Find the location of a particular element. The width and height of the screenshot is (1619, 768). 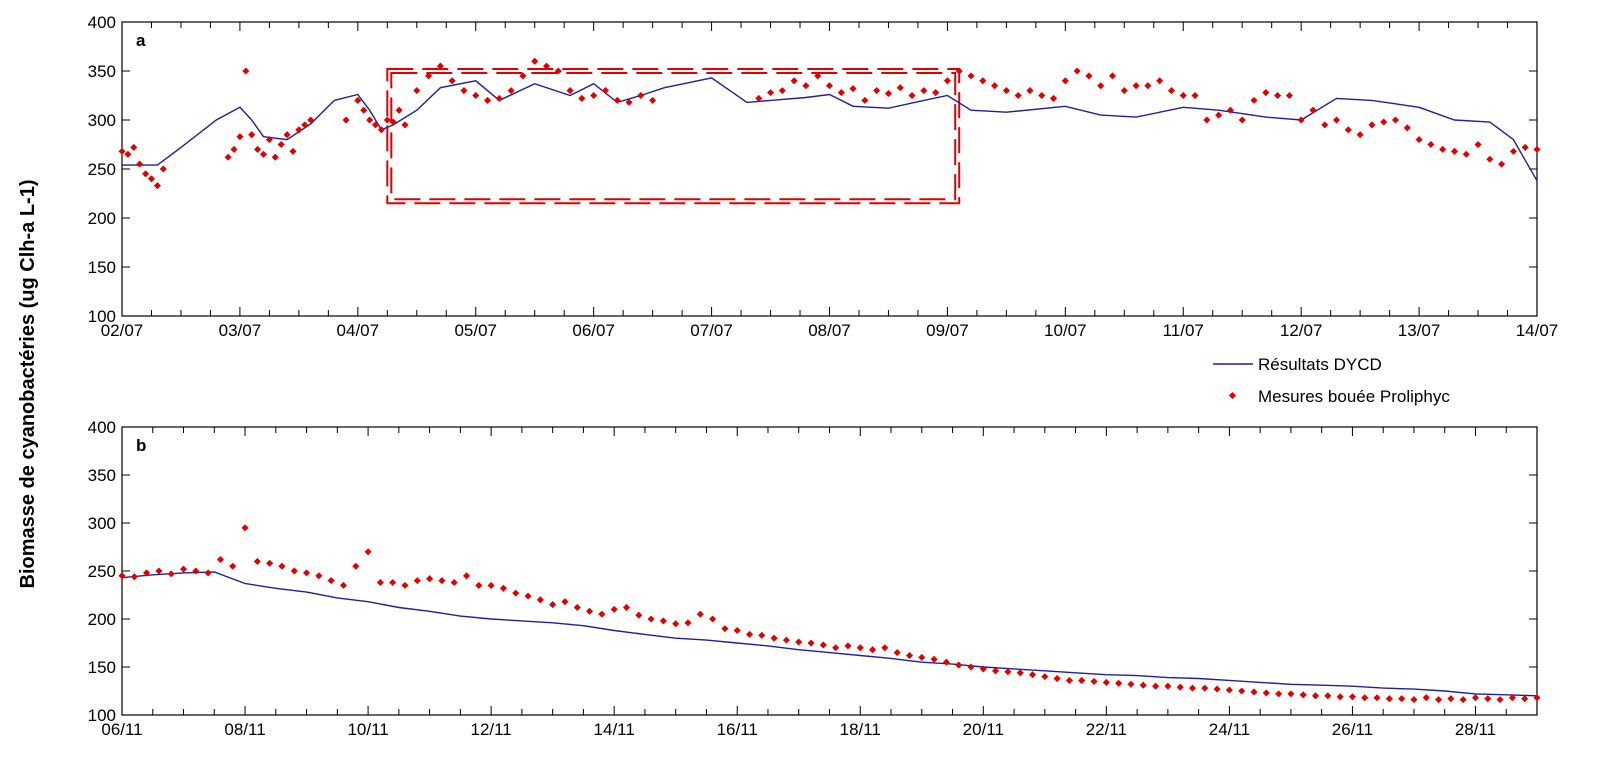

legend-obs-label: Mesures bouée Proliphyc is located at coordinates (1354, 396).